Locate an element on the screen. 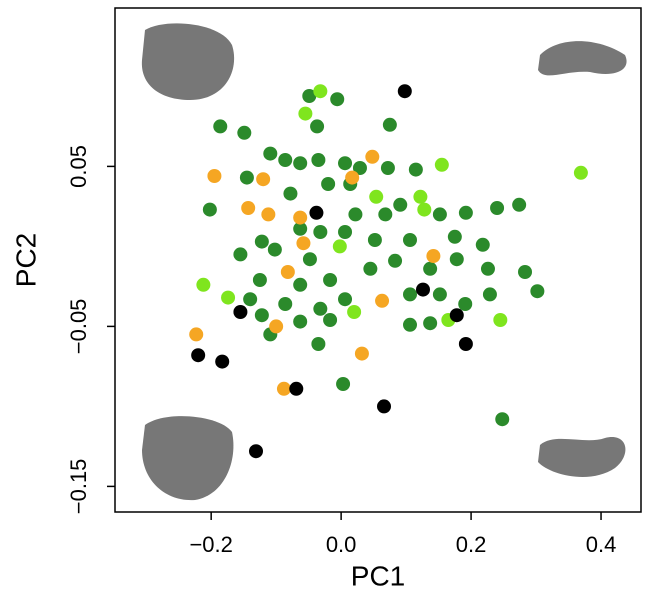 This screenshot has width=646, height=599. y-tick-label: −0.15 is located at coordinates (78, 487).